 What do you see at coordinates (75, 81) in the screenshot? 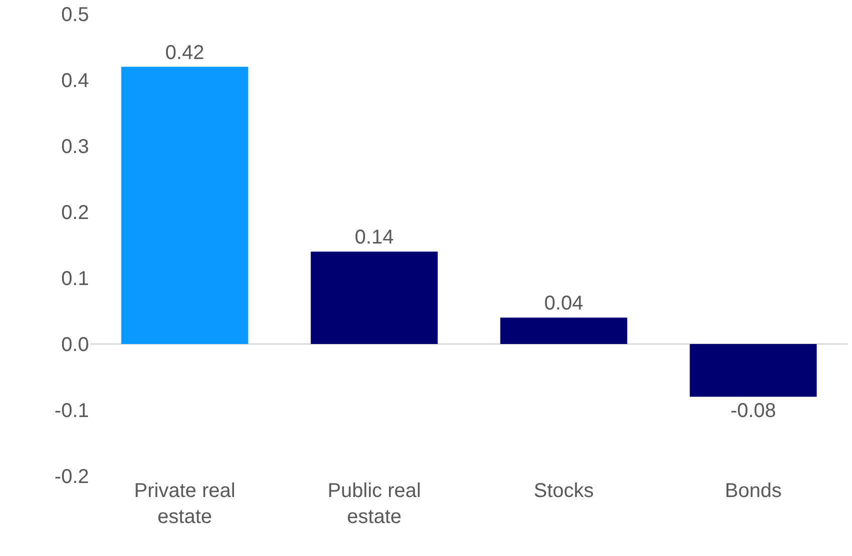
I see `y-tick-label: 0.4` at bounding box center [75, 81].